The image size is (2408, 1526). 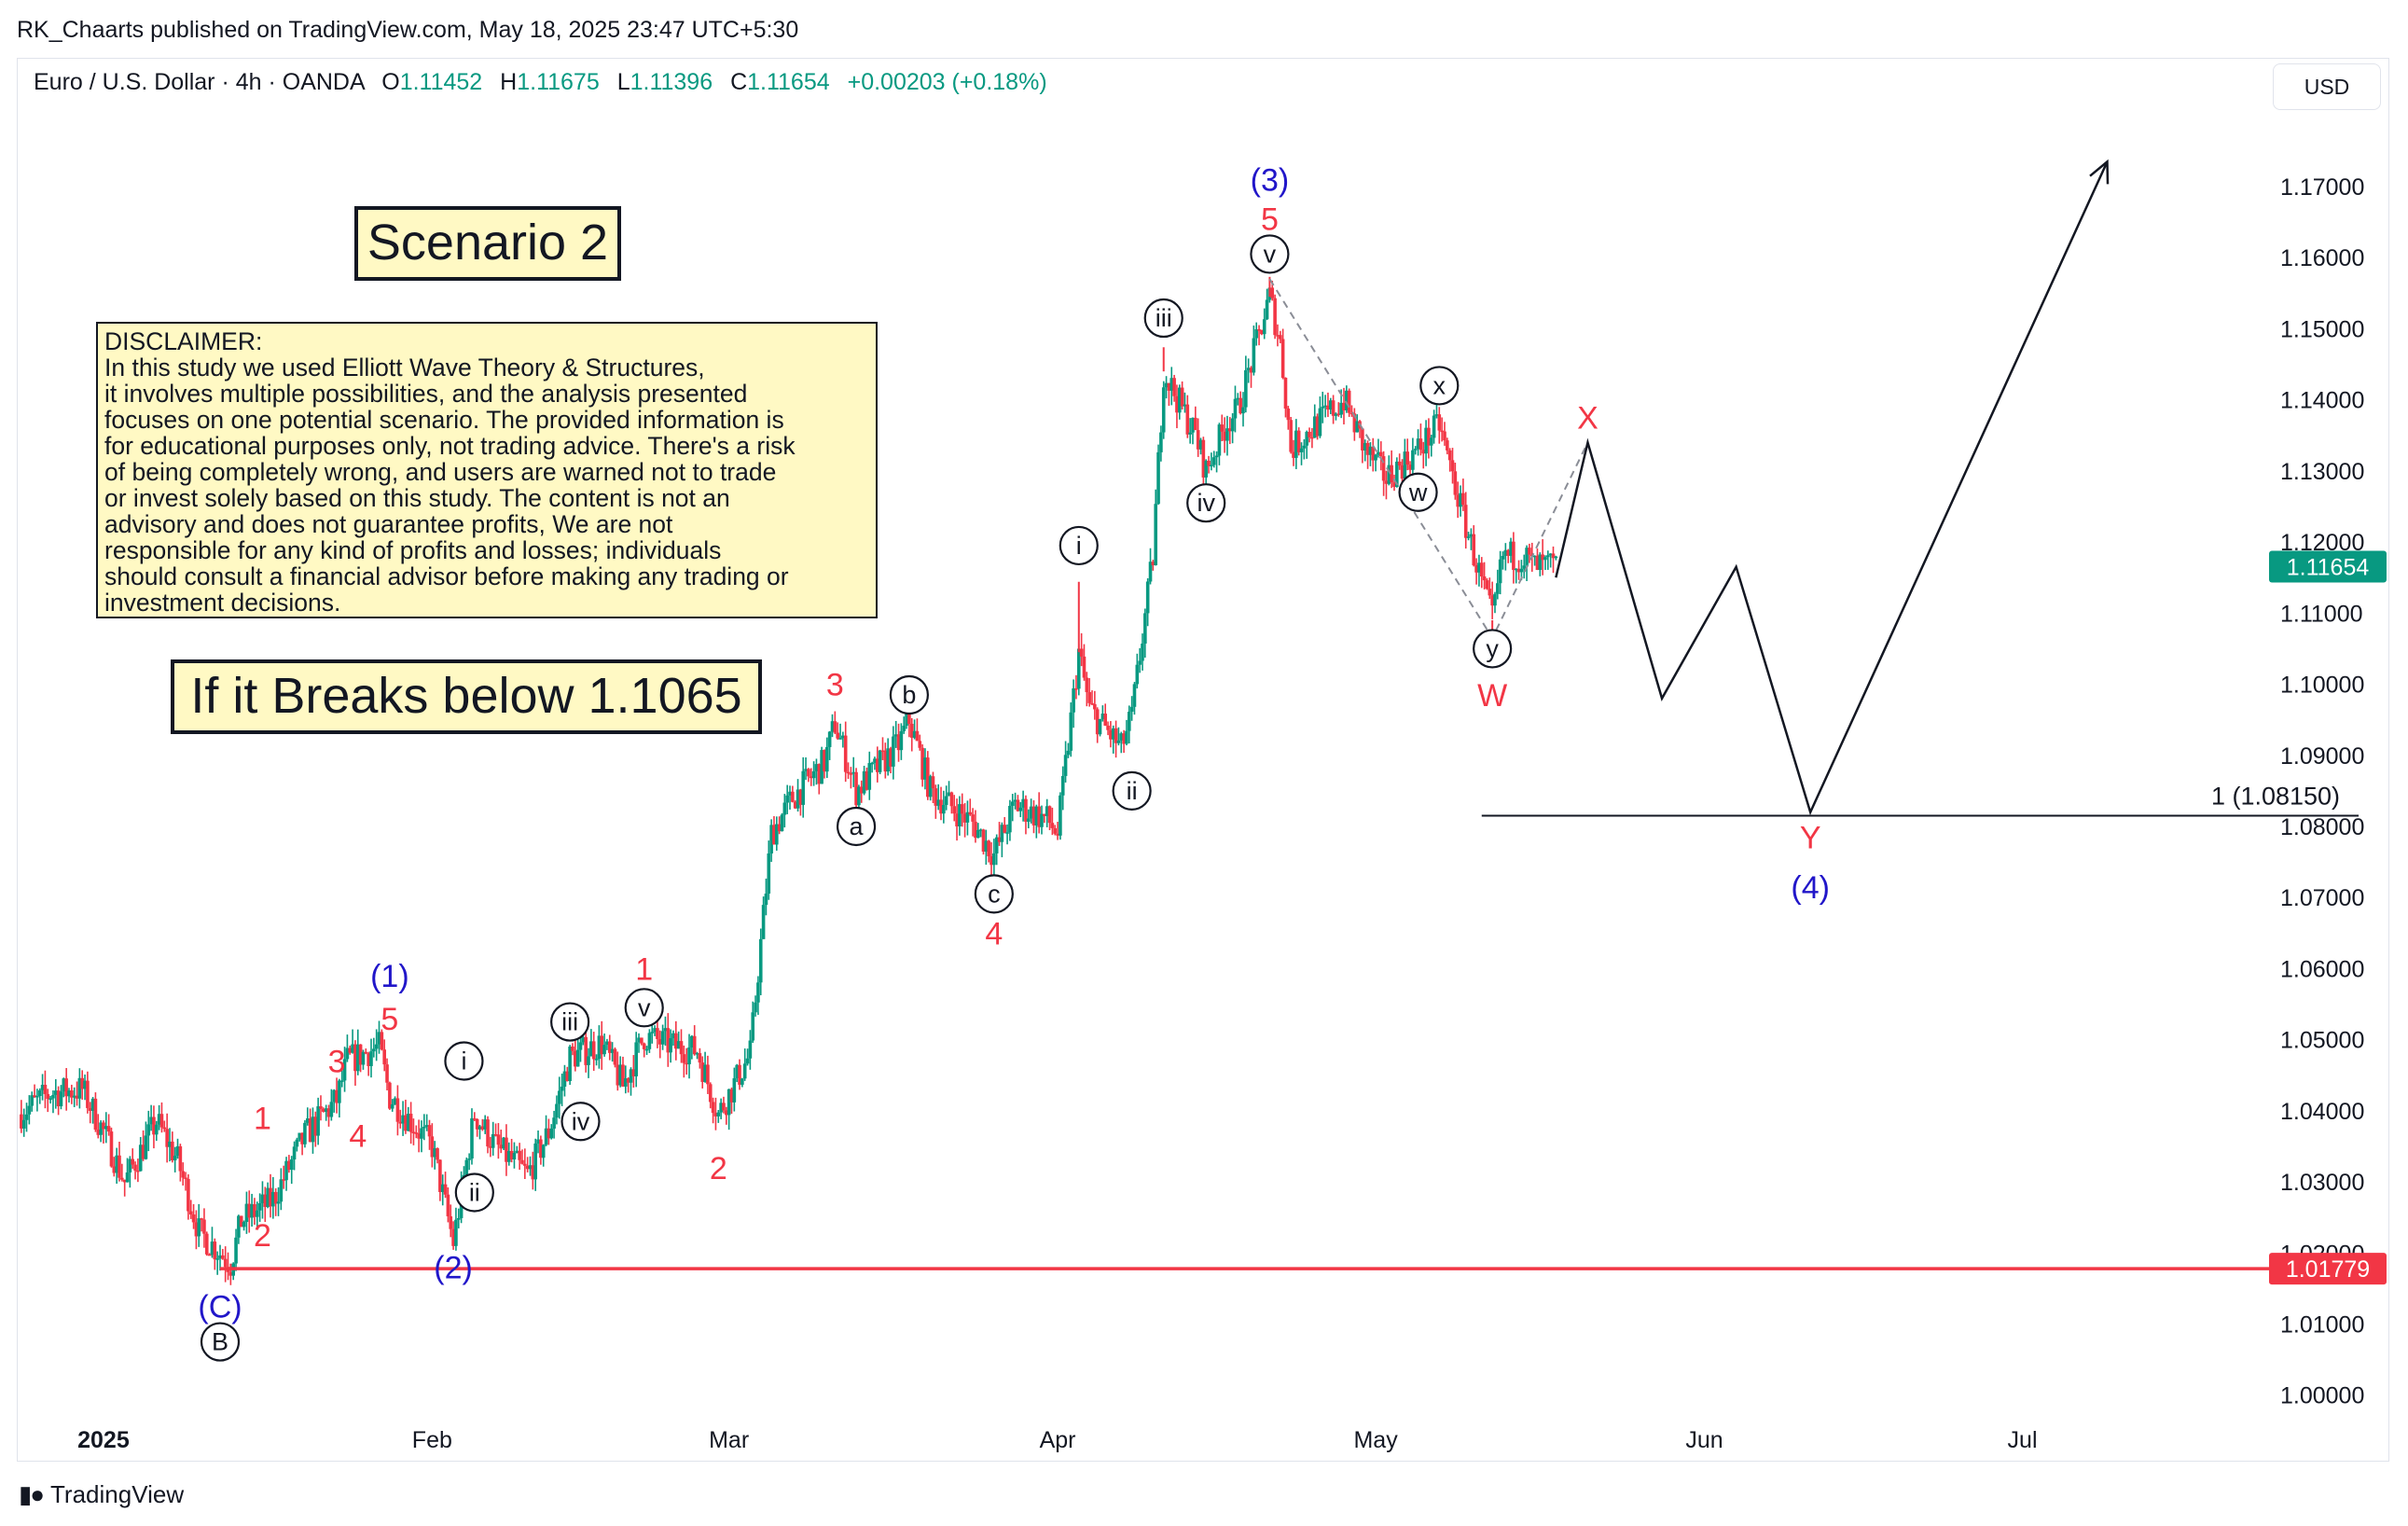 What do you see at coordinates (2322, 969) in the screenshot?
I see `y-tick-label: 1.06000` at bounding box center [2322, 969].